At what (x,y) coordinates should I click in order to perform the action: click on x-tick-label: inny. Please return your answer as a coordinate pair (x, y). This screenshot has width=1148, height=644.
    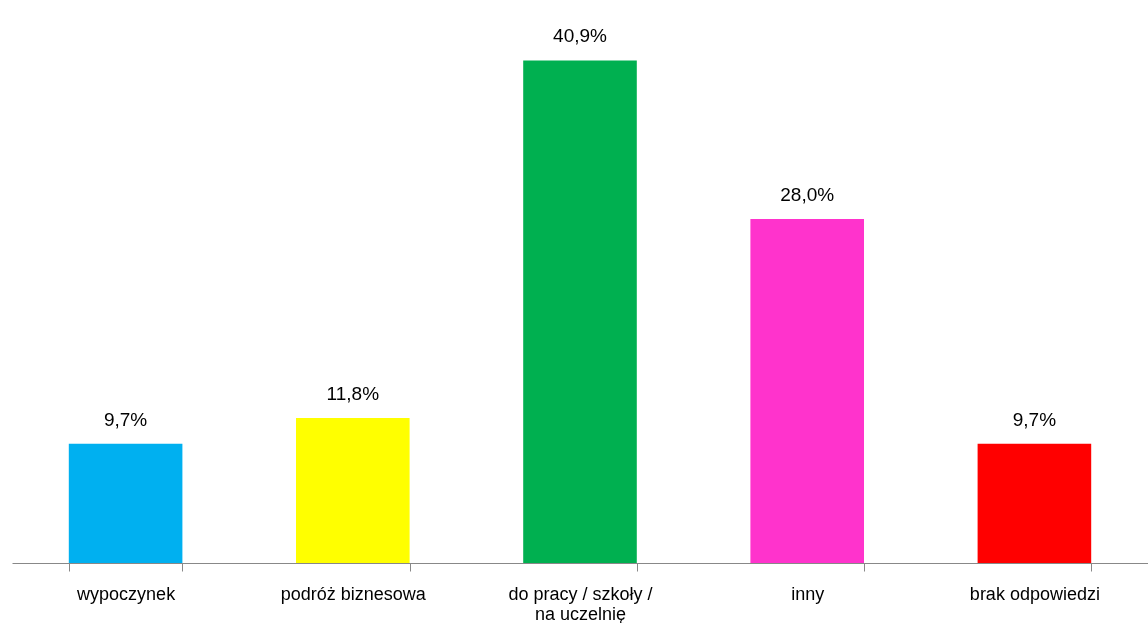
    Looking at the image, I should click on (808, 593).